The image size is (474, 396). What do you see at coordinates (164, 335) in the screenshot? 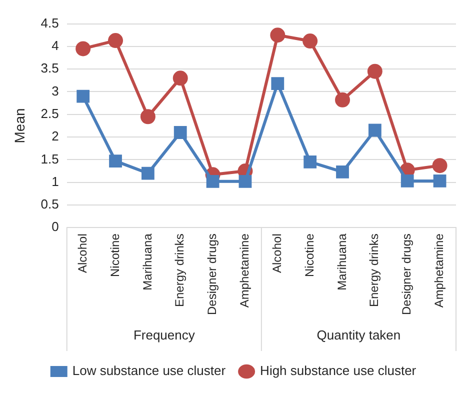
I see `text: Frequency` at bounding box center [164, 335].